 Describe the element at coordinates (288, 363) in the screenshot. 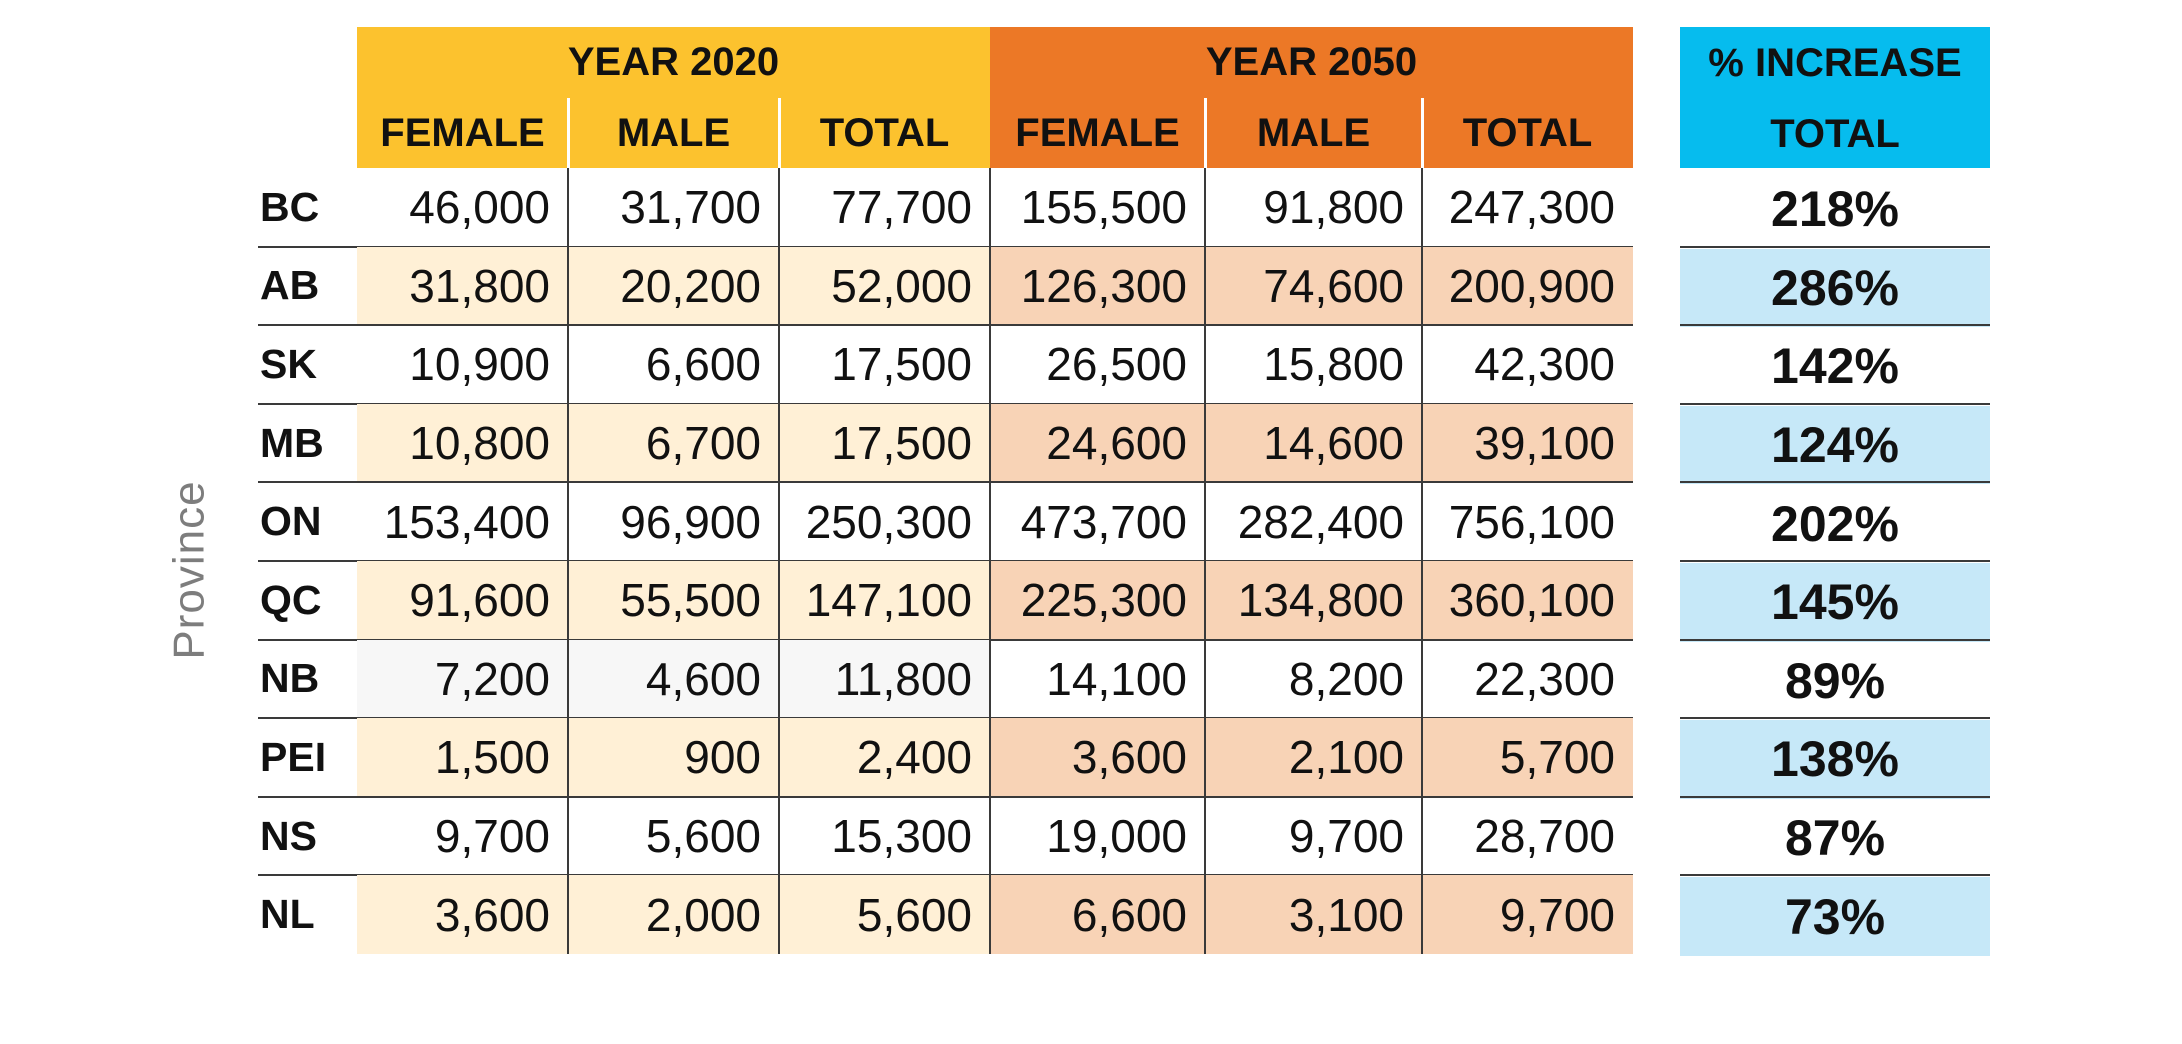

I see `province-label: SK` at that location.